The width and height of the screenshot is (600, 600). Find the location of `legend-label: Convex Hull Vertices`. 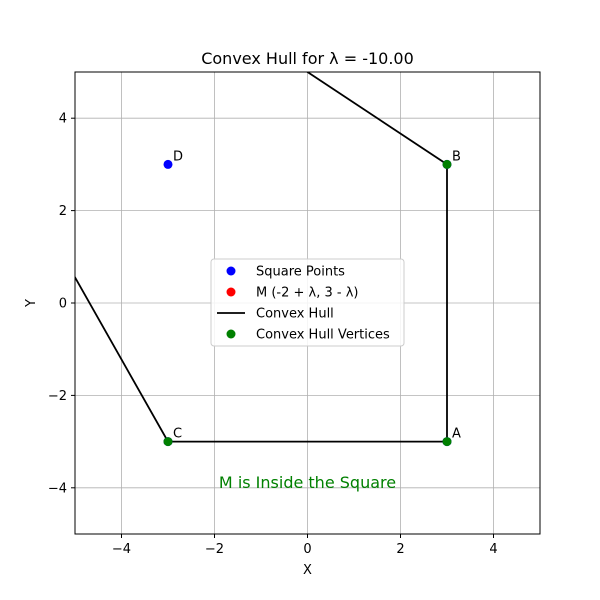

legend-label: Convex Hull Vertices is located at coordinates (323, 335).